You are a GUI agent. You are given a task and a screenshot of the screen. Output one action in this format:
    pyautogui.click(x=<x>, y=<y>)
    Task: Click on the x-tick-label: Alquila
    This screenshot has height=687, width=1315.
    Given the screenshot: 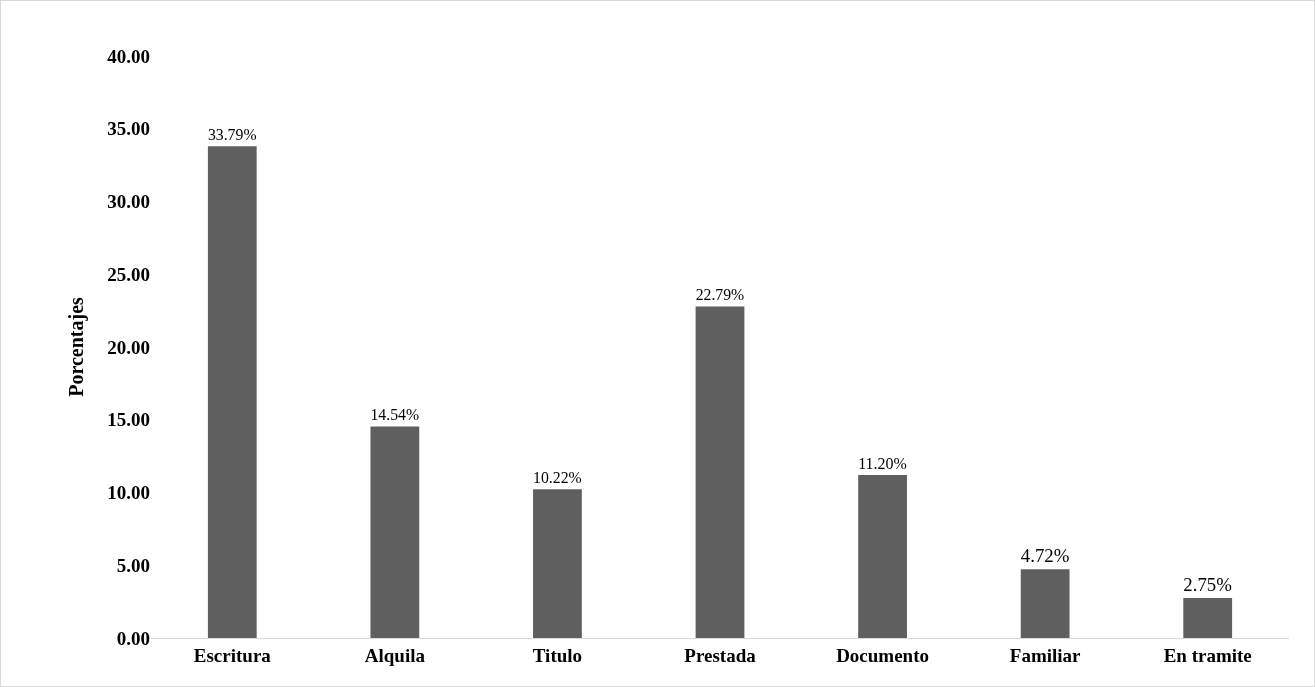 What is the action you would take?
    pyautogui.click(x=395, y=655)
    